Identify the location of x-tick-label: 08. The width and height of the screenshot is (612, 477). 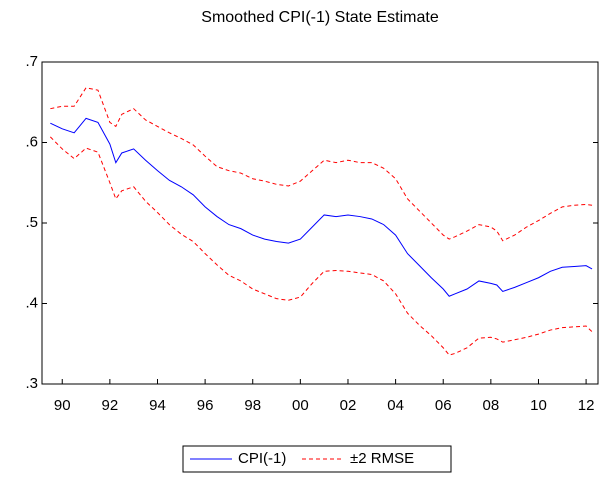
(491, 405).